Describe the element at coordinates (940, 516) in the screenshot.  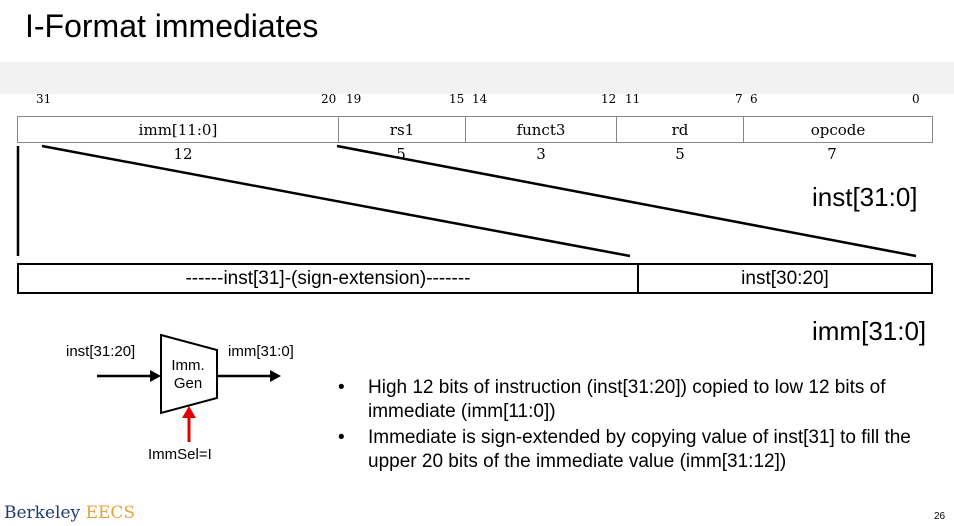
I see `page-number: 26` at that location.